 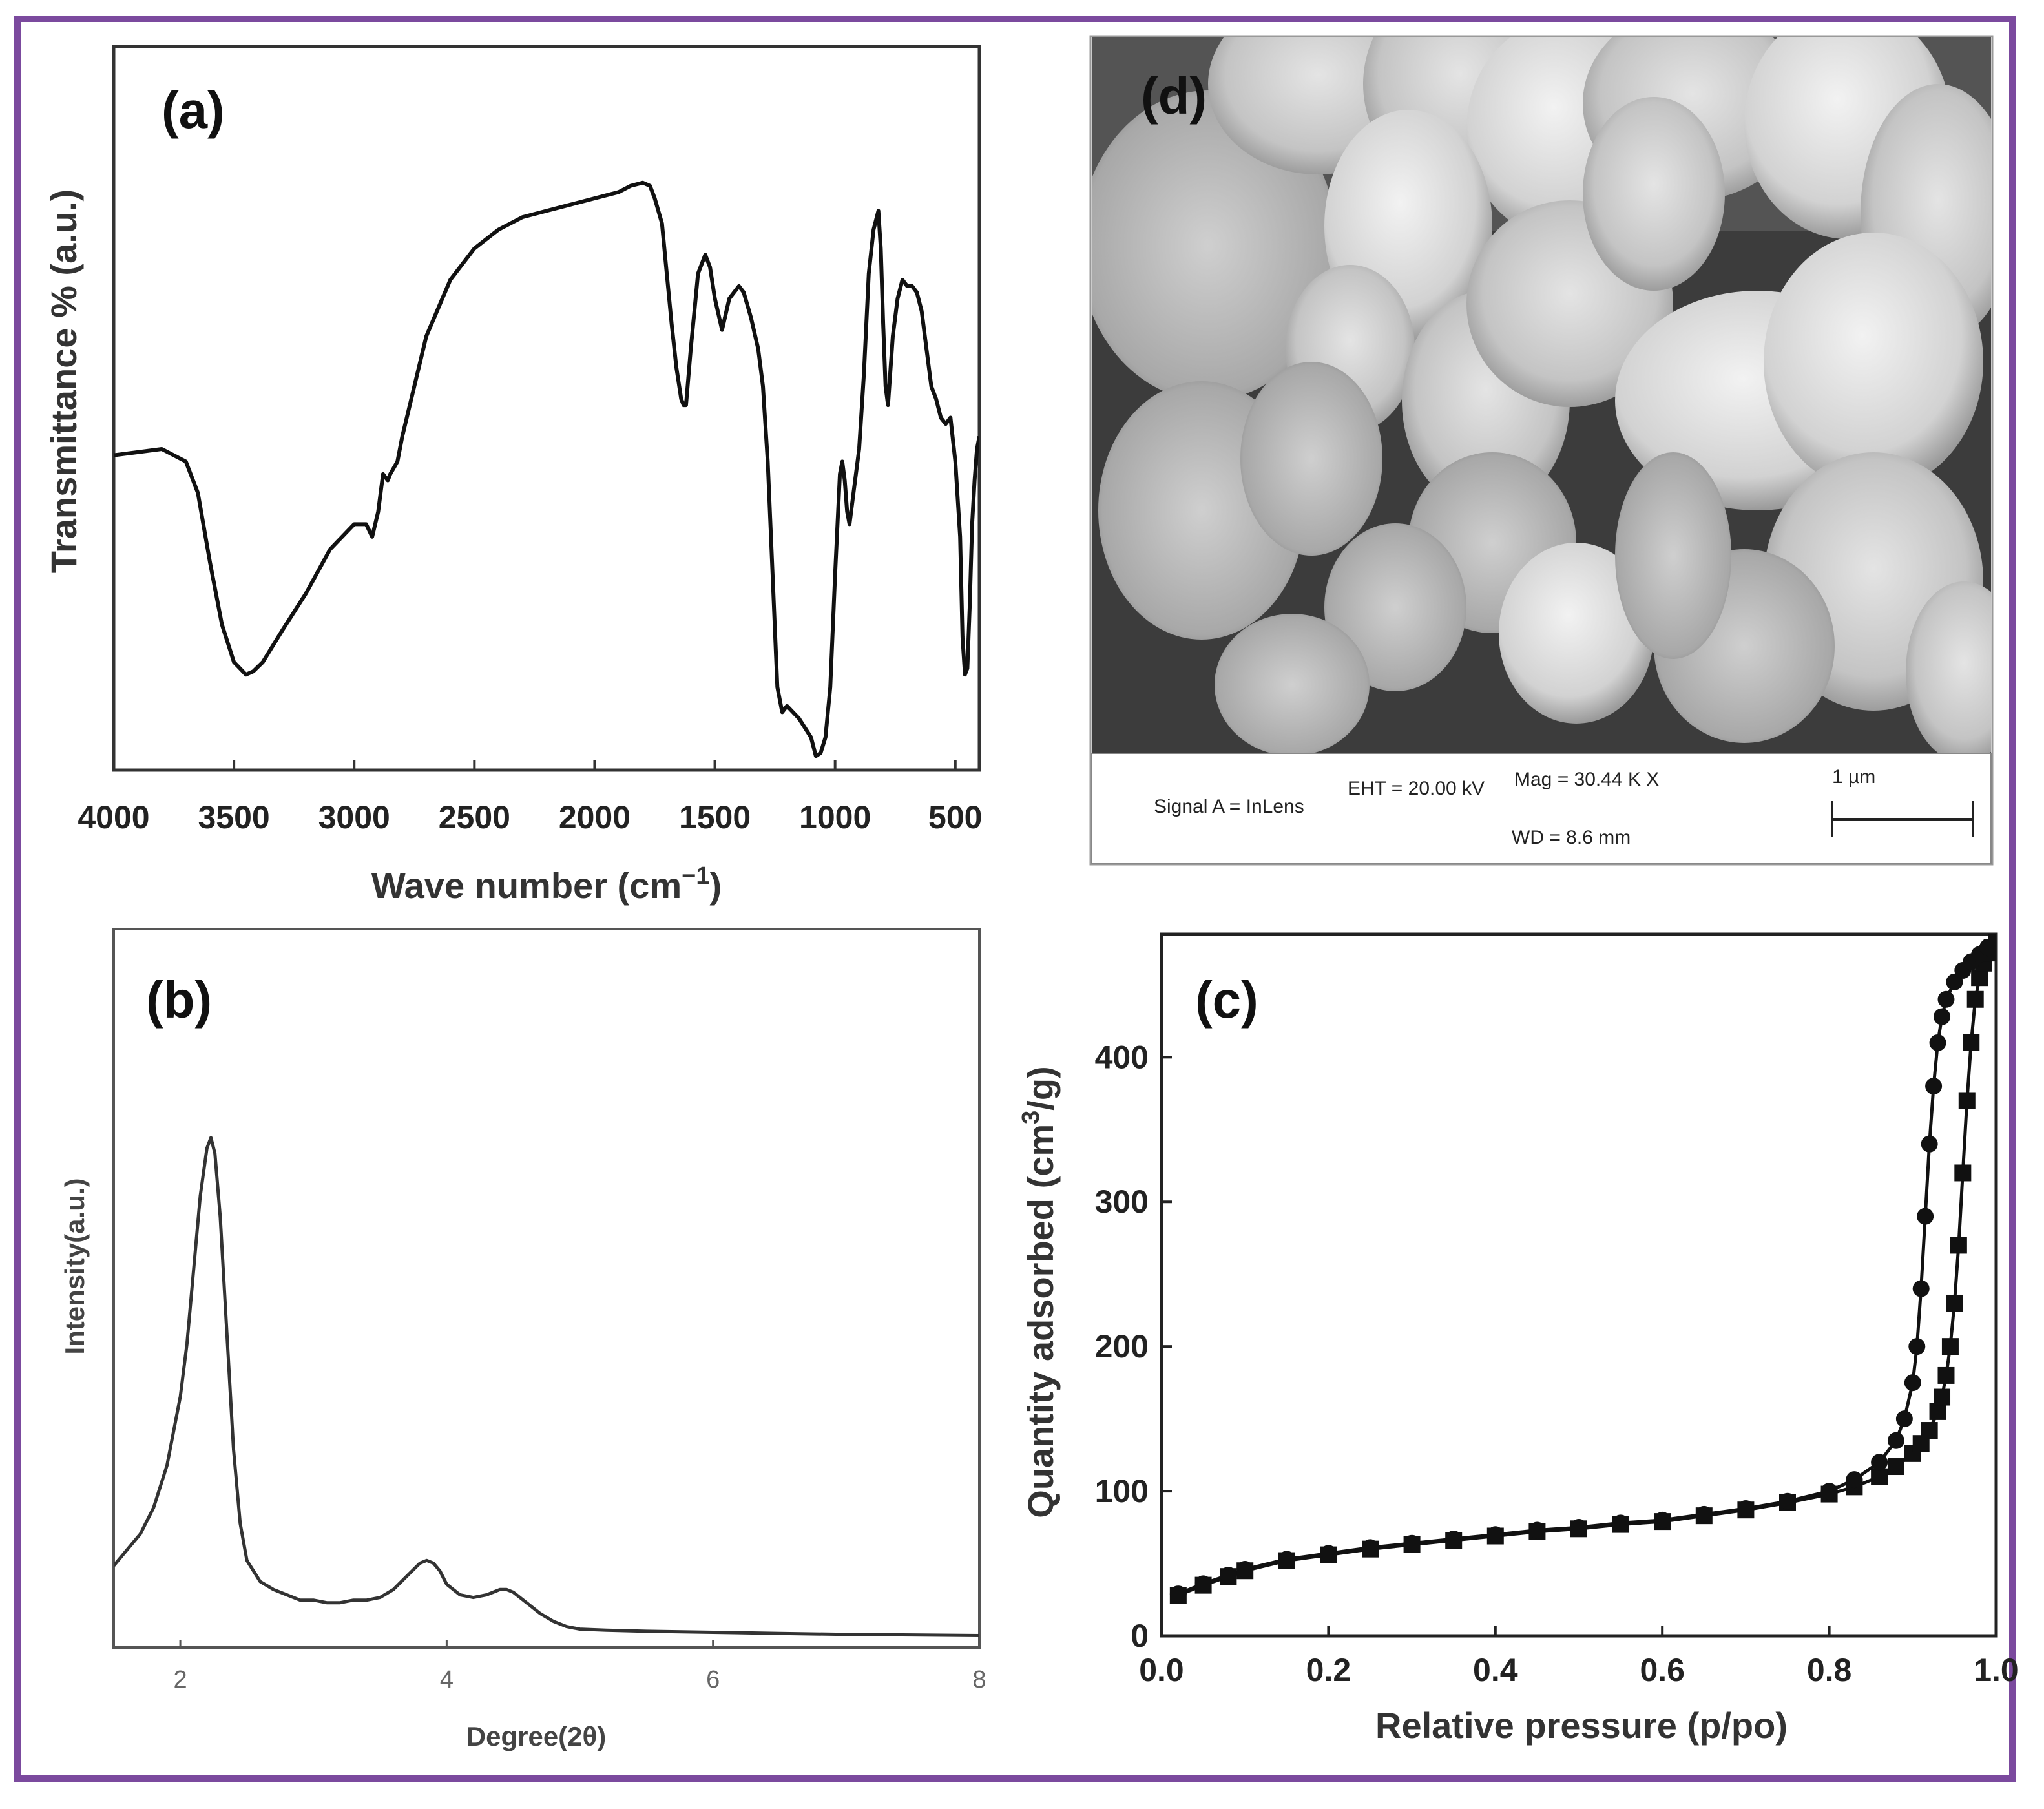 What do you see at coordinates (835, 817) in the screenshot?
I see `panel-a-x-tick-label: 1000` at bounding box center [835, 817].